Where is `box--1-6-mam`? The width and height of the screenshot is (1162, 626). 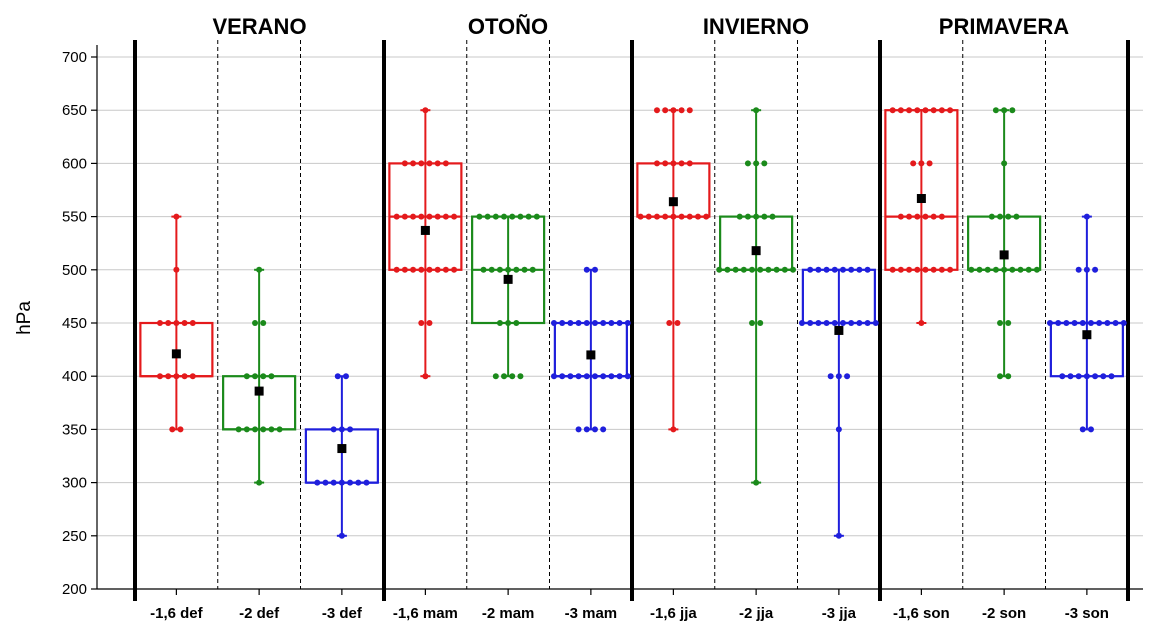
box--1-6-mam is located at coordinates (425, 243).